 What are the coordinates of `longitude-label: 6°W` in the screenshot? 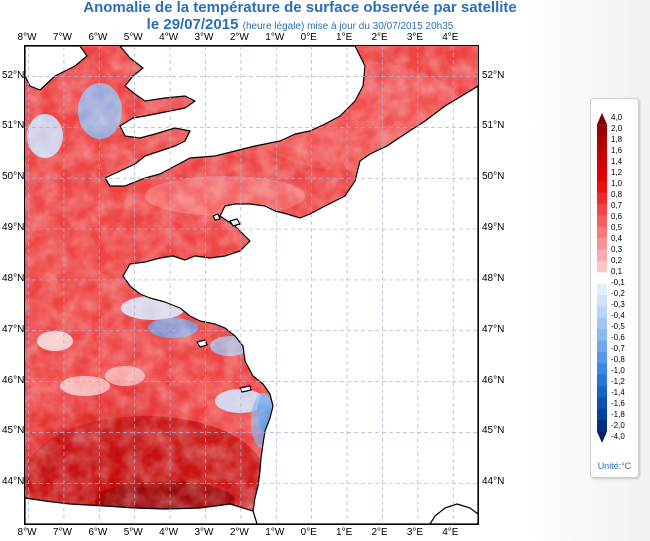 It's located at (98, 532).